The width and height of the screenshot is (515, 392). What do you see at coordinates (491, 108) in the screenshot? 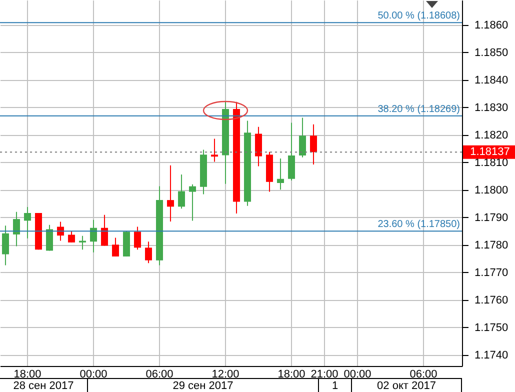
I see `y-tick-label: 1.1830` at bounding box center [491, 108].